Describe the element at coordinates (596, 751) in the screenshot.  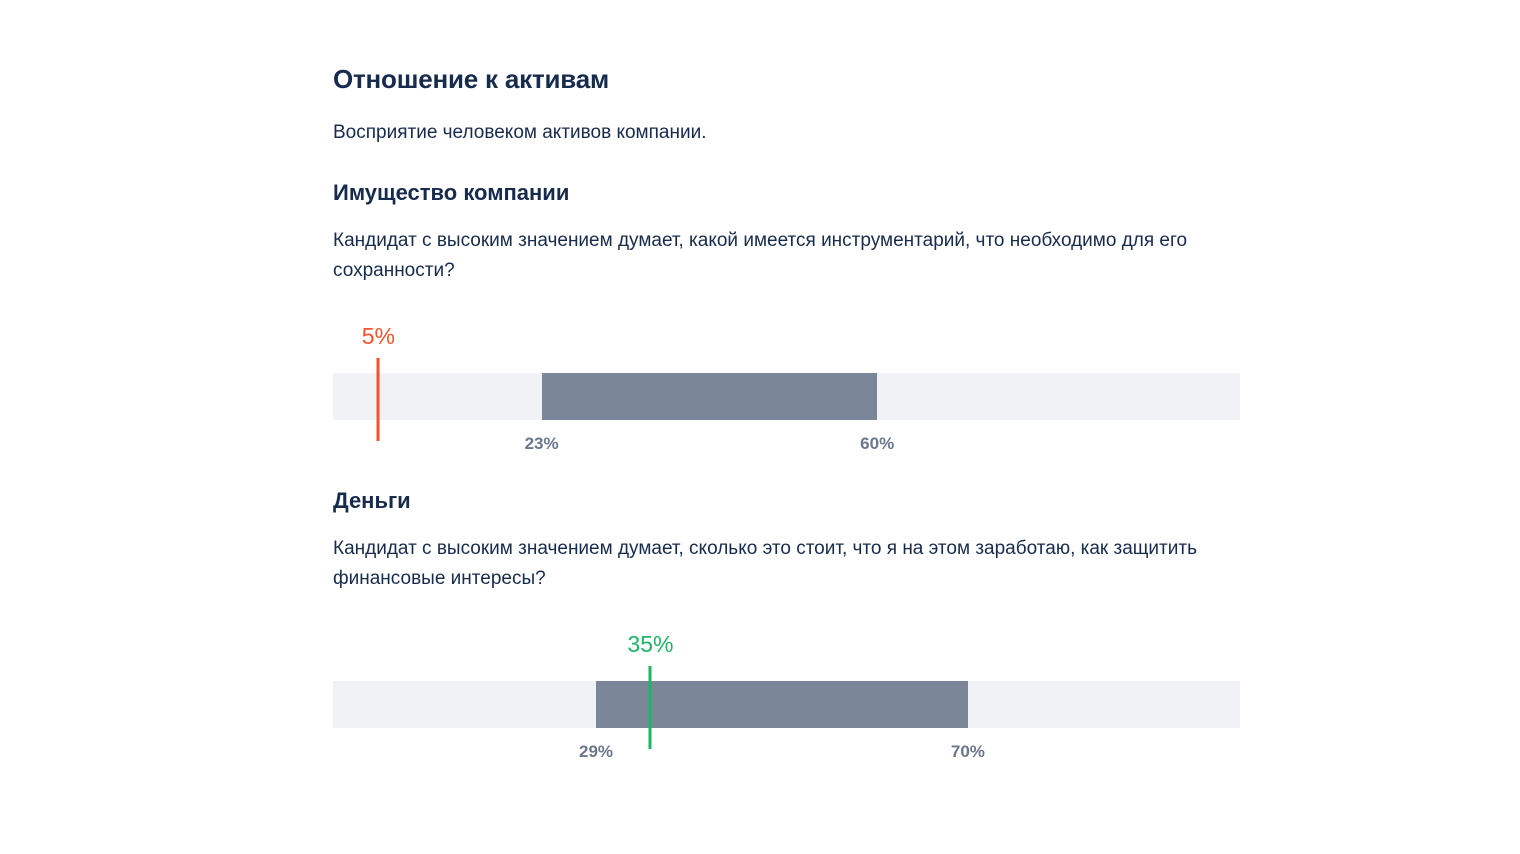
I see `range-low-label: 29%` at that location.